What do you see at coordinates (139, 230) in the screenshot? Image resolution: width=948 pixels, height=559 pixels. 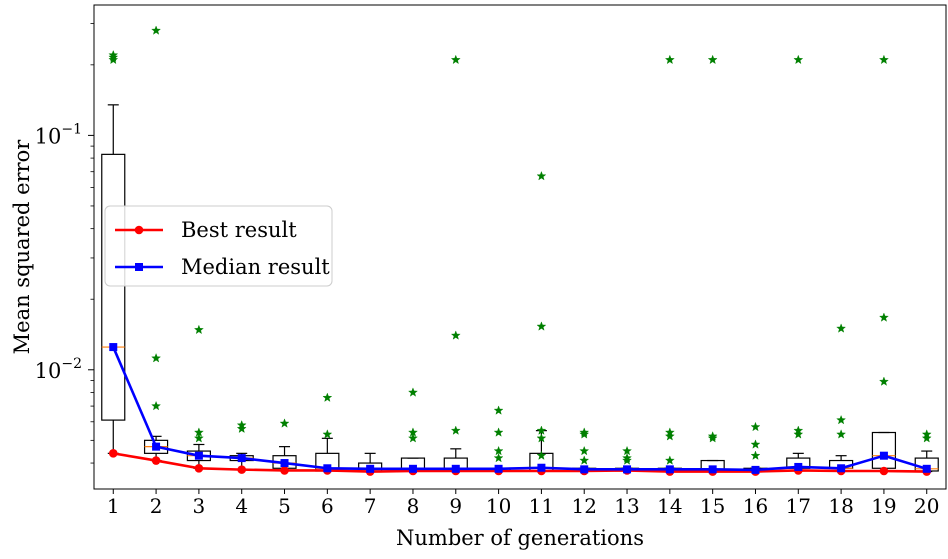 I see `legend-best-marker` at bounding box center [139, 230].